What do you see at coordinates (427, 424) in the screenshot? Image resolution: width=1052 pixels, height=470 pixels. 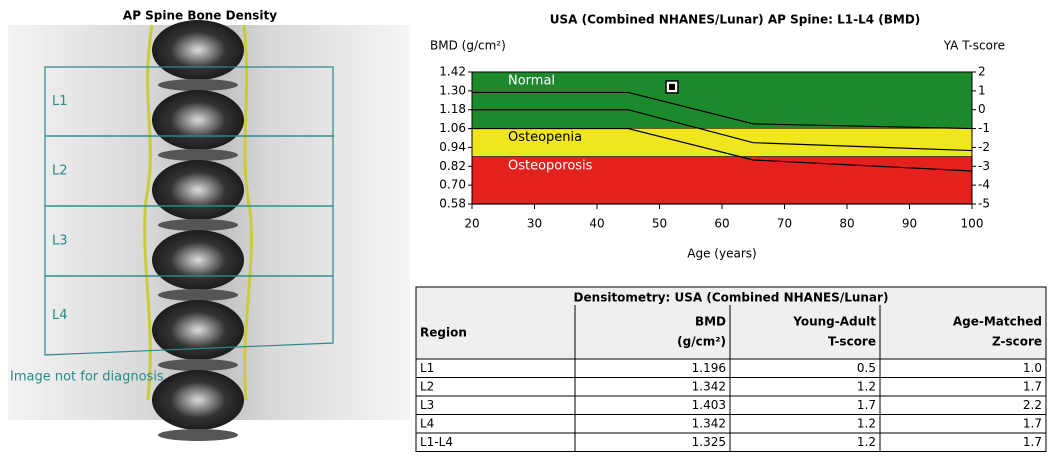 I see `cell: L4` at bounding box center [427, 424].